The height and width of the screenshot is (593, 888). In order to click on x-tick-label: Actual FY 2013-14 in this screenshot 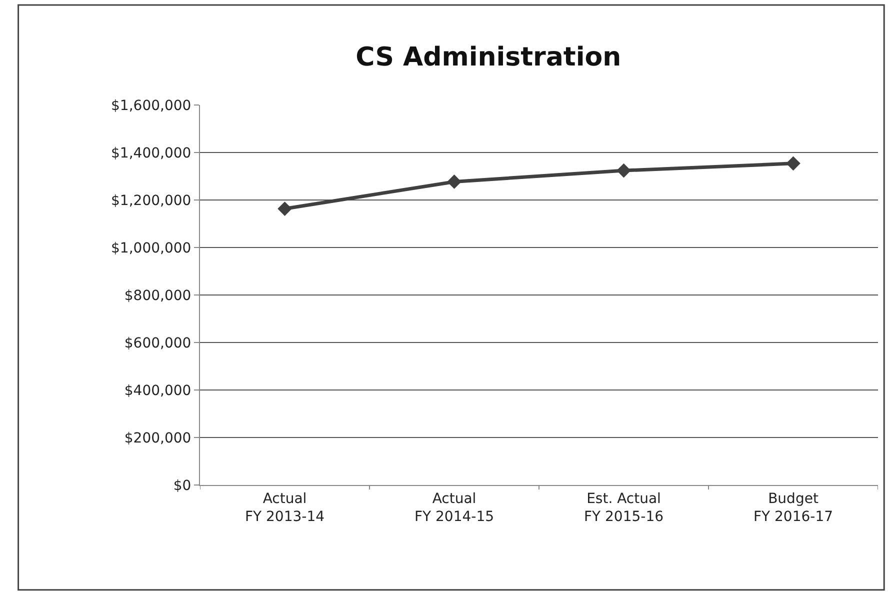, I will do `click(284, 507)`.